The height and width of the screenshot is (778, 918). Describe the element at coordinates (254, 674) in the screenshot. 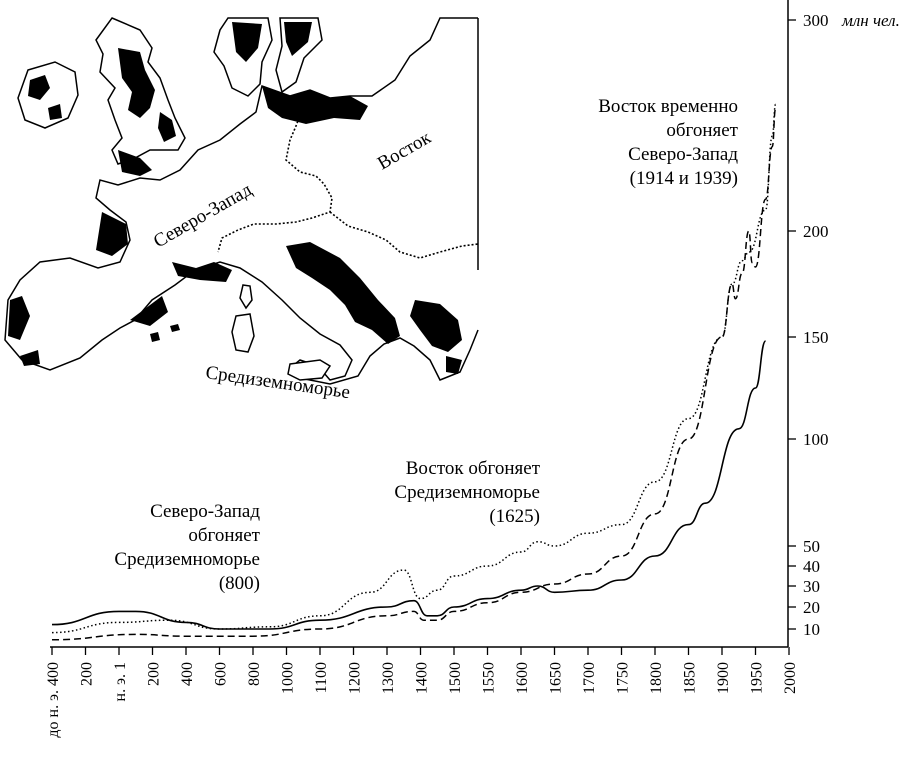

I see `x-tick-label: 800` at that location.